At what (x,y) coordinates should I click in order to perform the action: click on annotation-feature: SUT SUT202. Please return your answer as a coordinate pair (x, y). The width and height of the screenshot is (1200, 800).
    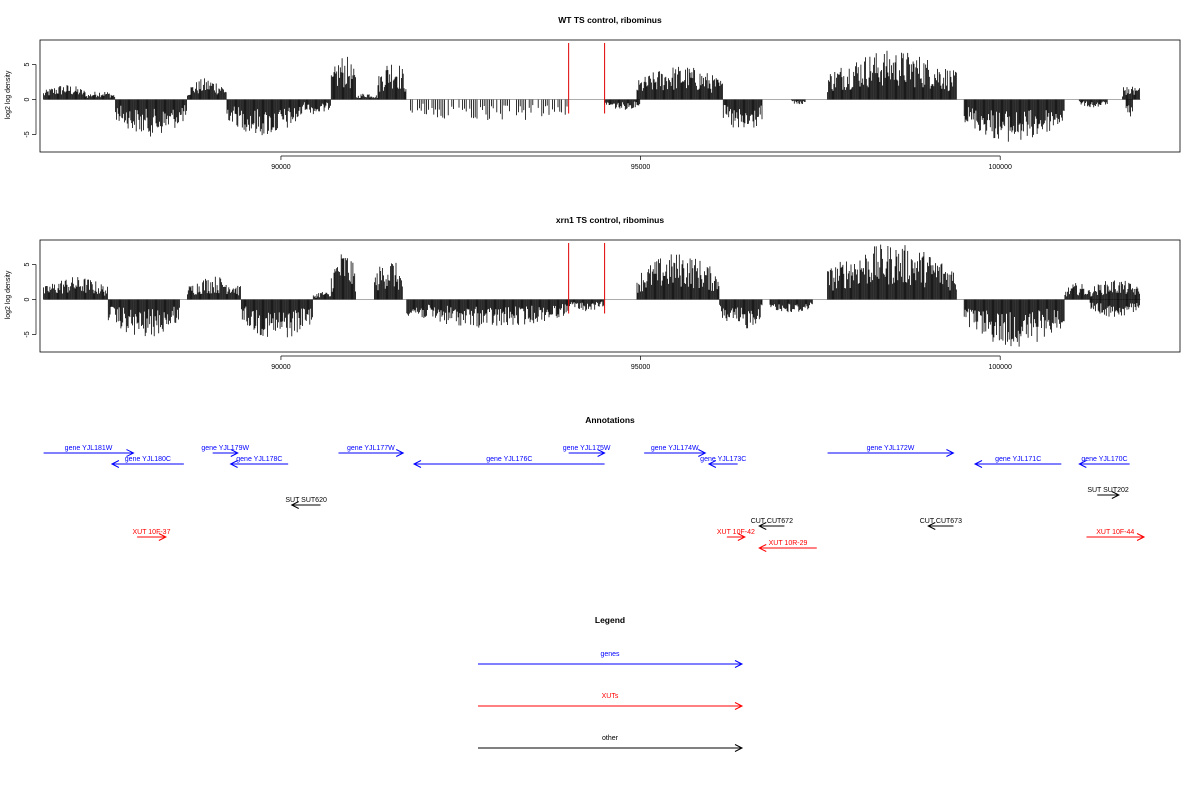
    Looking at the image, I should click on (1108, 493).